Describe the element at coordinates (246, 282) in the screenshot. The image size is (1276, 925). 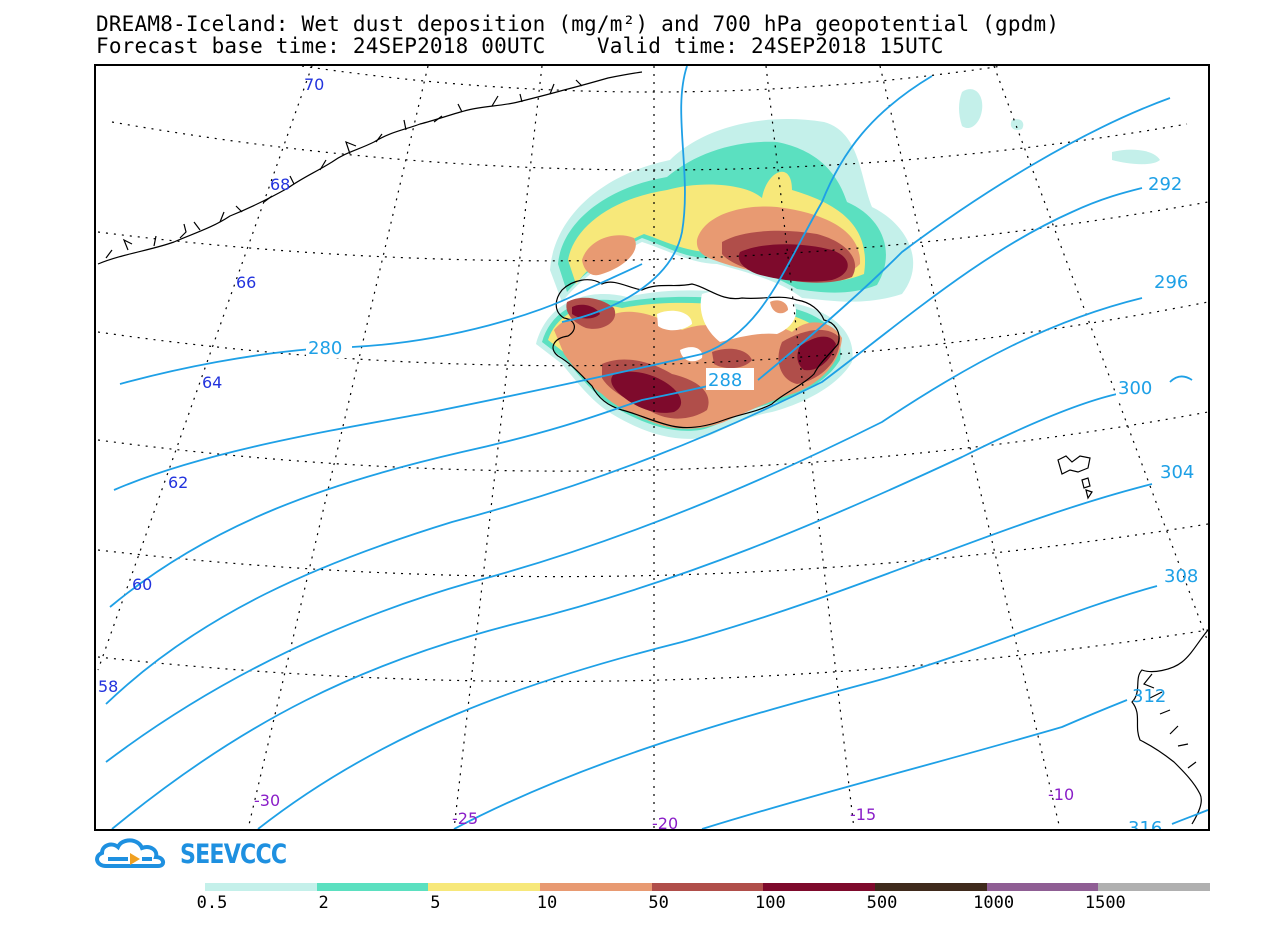
I see `latitude-label: 66` at that location.